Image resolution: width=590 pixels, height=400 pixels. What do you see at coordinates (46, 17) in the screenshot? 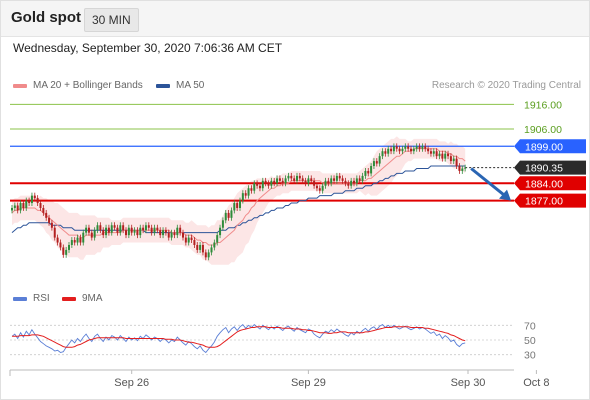
I see `chart-title: Gold spot` at bounding box center [46, 17].